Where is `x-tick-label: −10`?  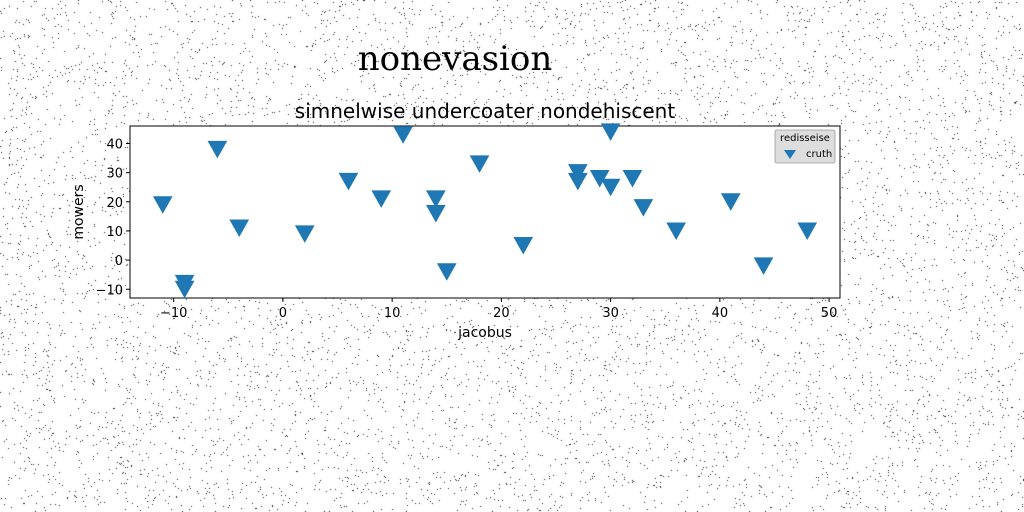
x-tick-label: −10 is located at coordinates (173, 313).